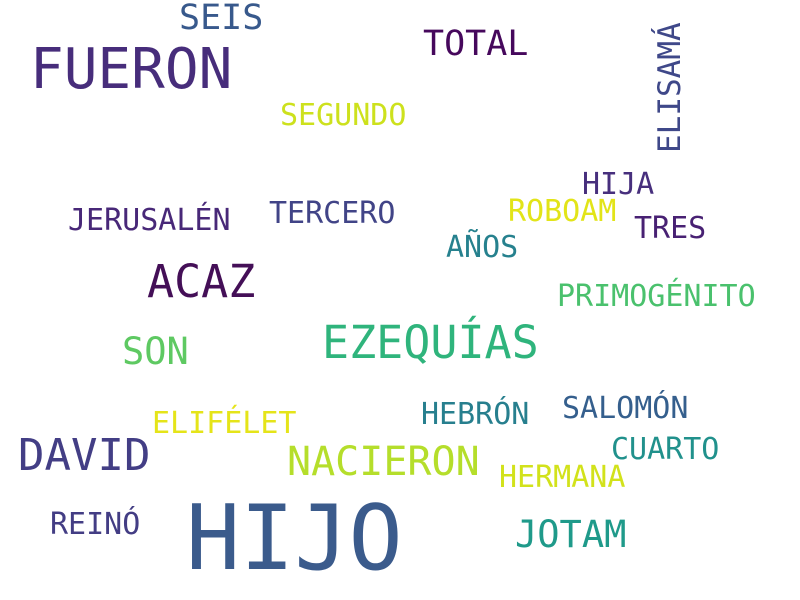 The image size is (800, 600). What do you see at coordinates (625, 408) in the screenshot?
I see `word-salomon: SALOMÓN` at bounding box center [625, 408].